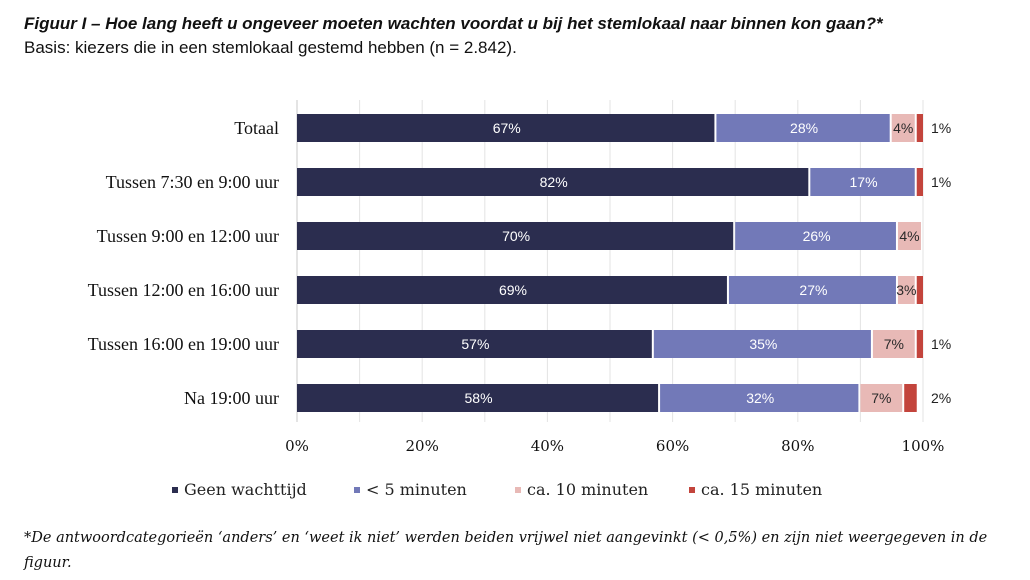 This screenshot has height=580, width=1030. I want to click on data-label: 3%, so click(906, 290).